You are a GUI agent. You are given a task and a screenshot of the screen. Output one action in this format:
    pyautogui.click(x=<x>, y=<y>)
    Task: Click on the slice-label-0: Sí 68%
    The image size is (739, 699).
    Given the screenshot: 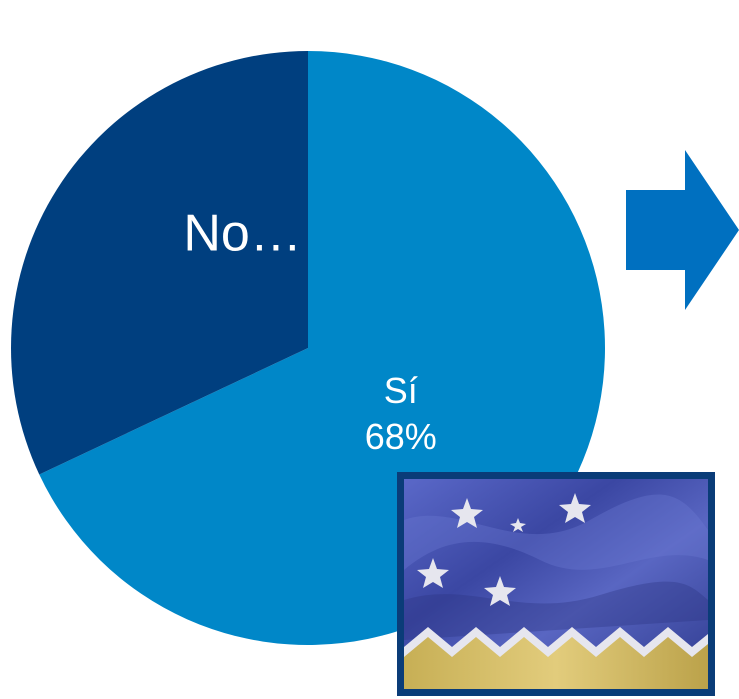 What is the action you would take?
    pyautogui.click(x=401, y=413)
    